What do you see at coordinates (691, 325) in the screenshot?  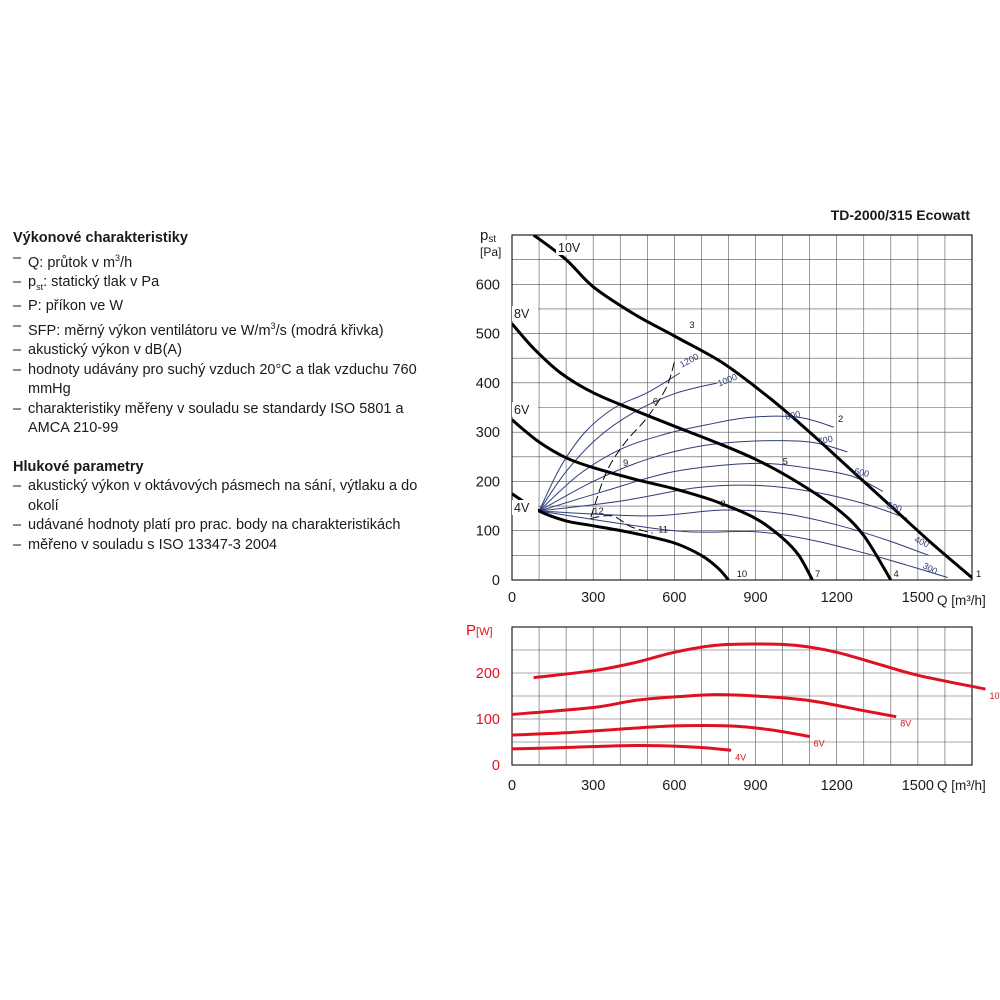 I see `operating-point-label: 3` at bounding box center [691, 325].